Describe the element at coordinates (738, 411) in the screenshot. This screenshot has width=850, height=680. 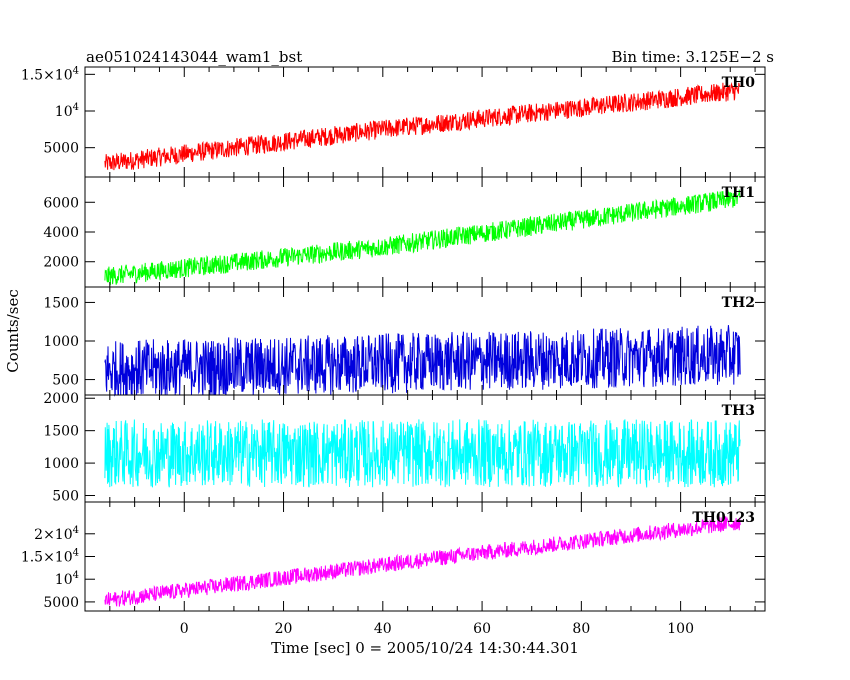
I see `series-label: TH3` at that location.